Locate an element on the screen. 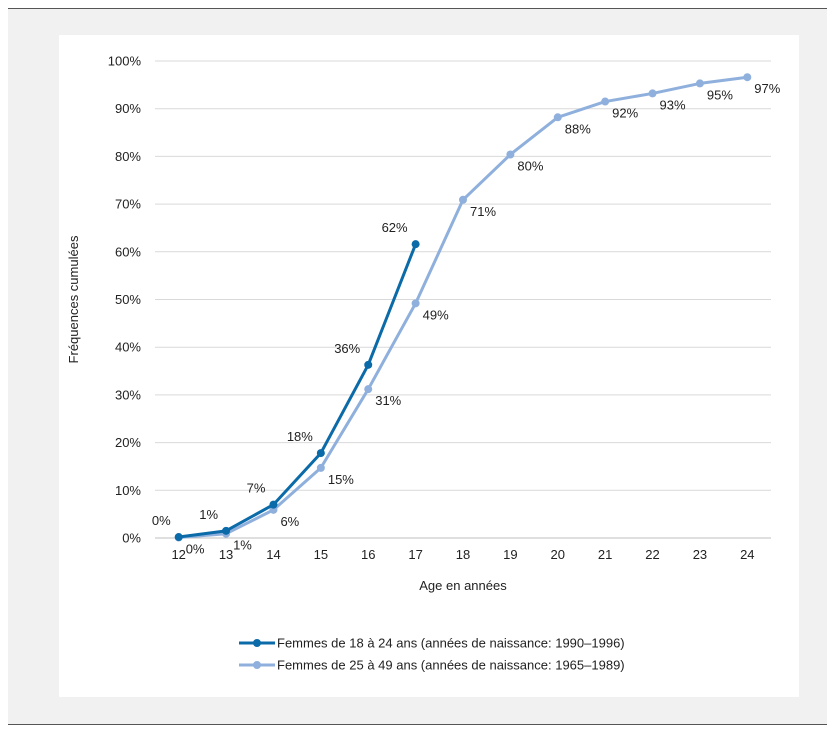 This screenshot has width=835, height=731. y-tick-label: 70% is located at coordinates (128, 204).